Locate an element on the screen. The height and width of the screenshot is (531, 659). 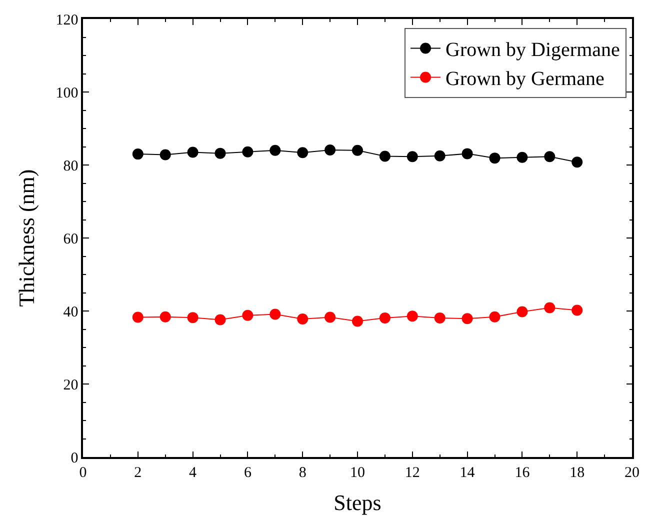
x-tick-label: 2 is located at coordinates (138, 472).